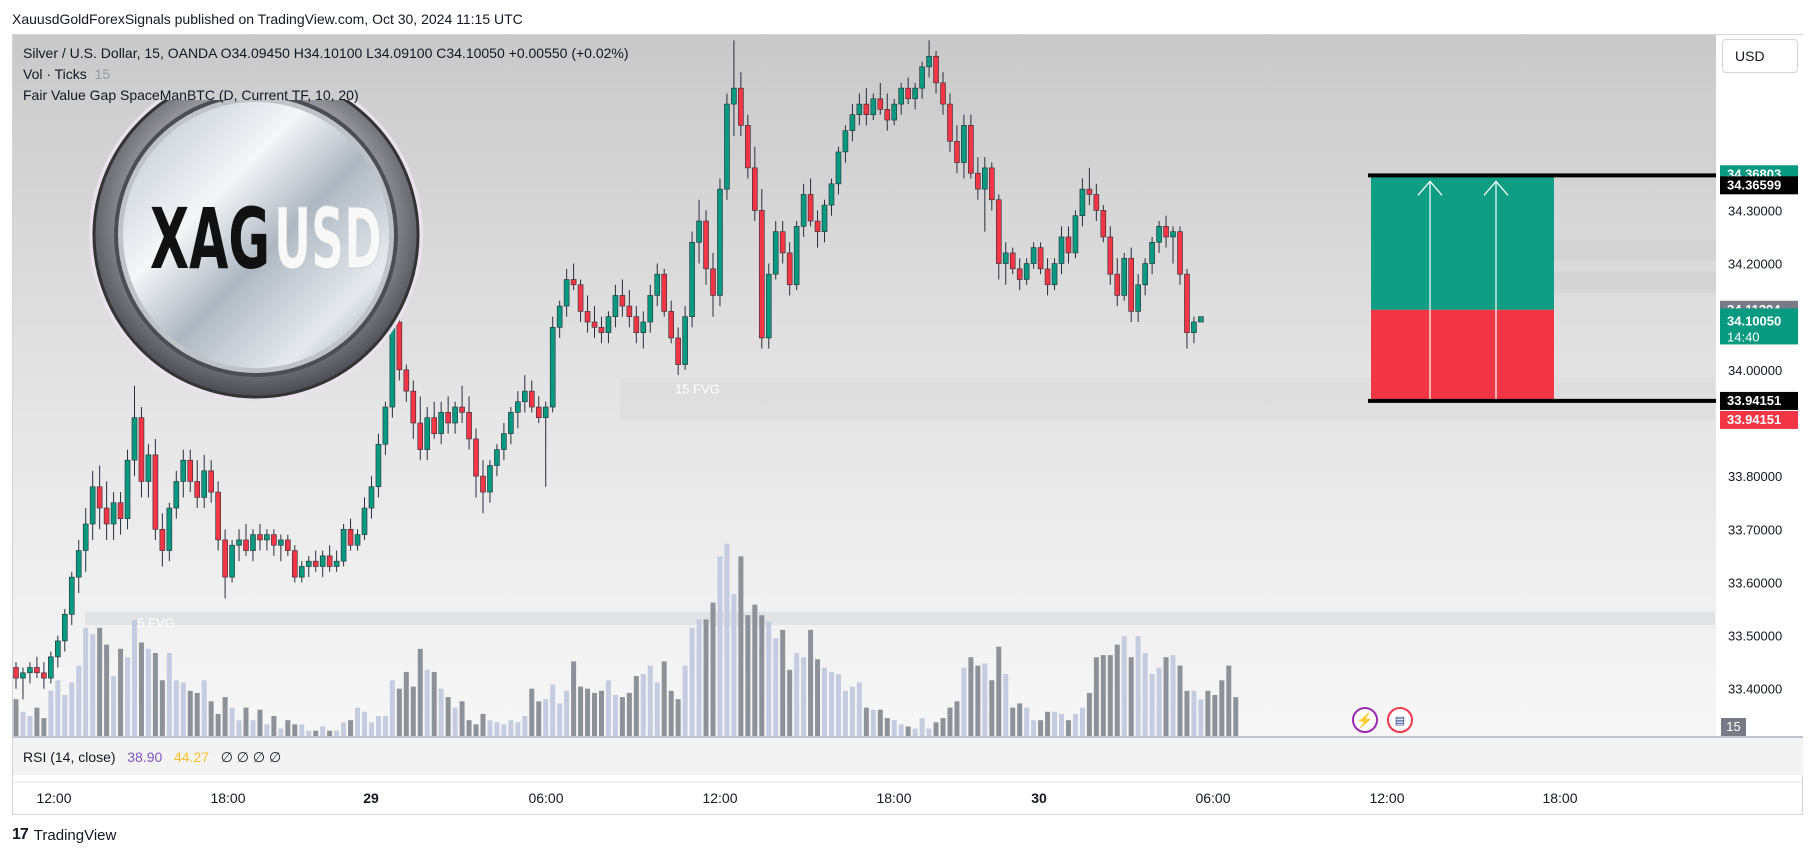  What do you see at coordinates (66, 74) in the screenshot?
I see `volume-legend: Vol · Ticks 15` at bounding box center [66, 74].